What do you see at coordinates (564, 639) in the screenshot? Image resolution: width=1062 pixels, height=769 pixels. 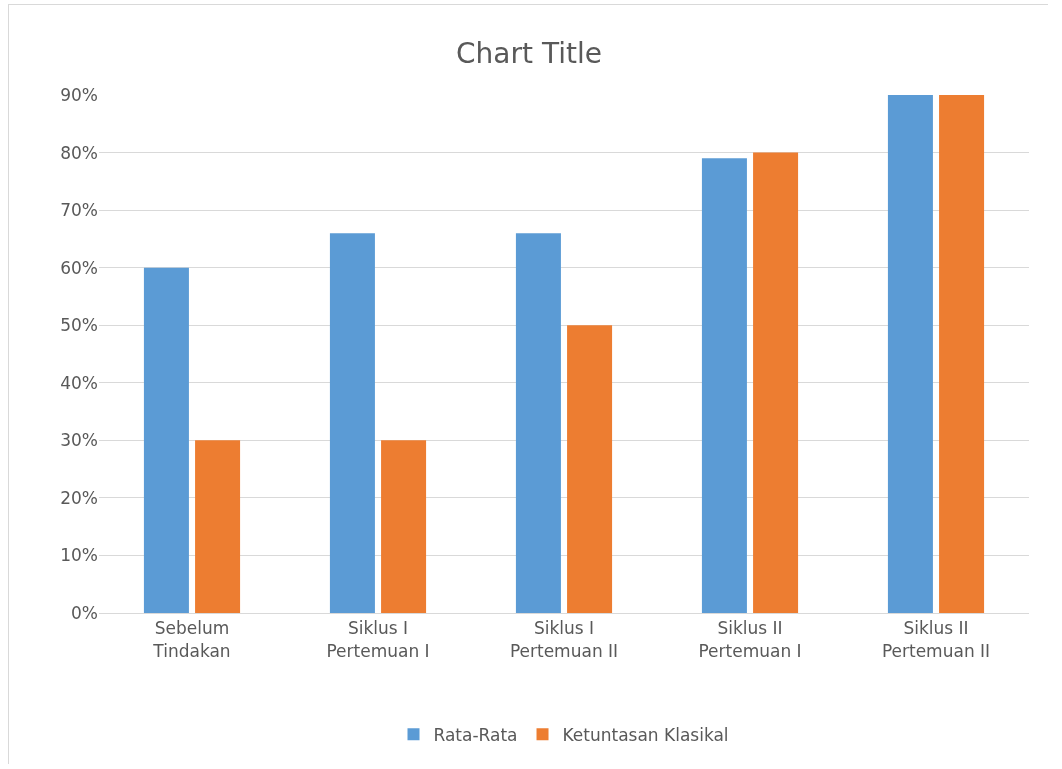 I see `x-tick-label: Siklus I Pertemuan II` at bounding box center [564, 639].